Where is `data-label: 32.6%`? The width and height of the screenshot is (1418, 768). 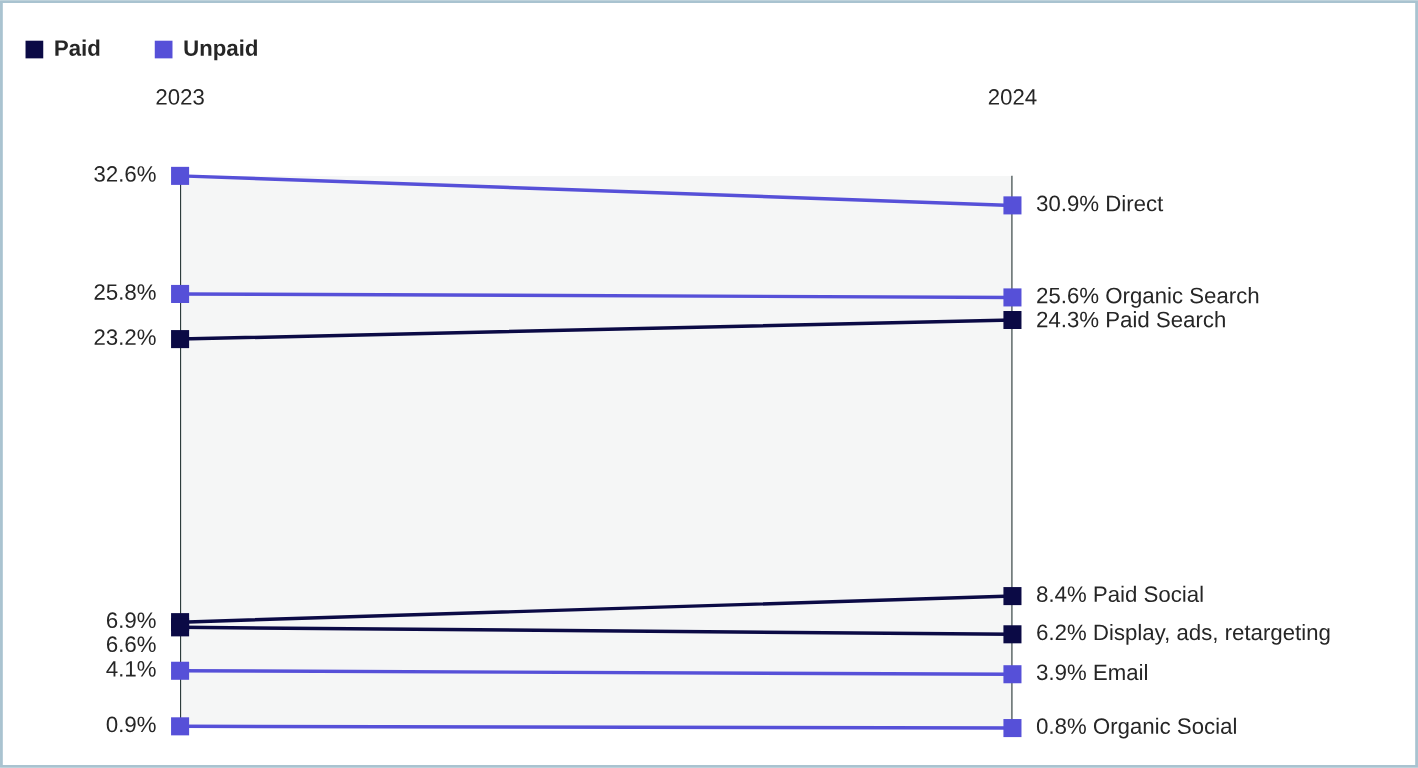
data-label: 32.6% is located at coordinates (125, 174).